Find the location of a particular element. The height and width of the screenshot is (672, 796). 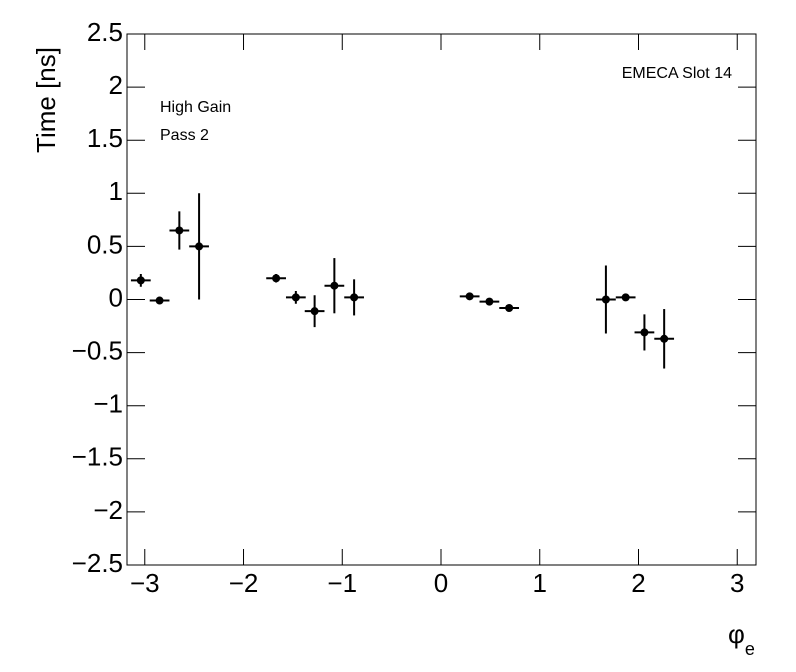

x-tick-label: −2 is located at coordinates (244, 583).